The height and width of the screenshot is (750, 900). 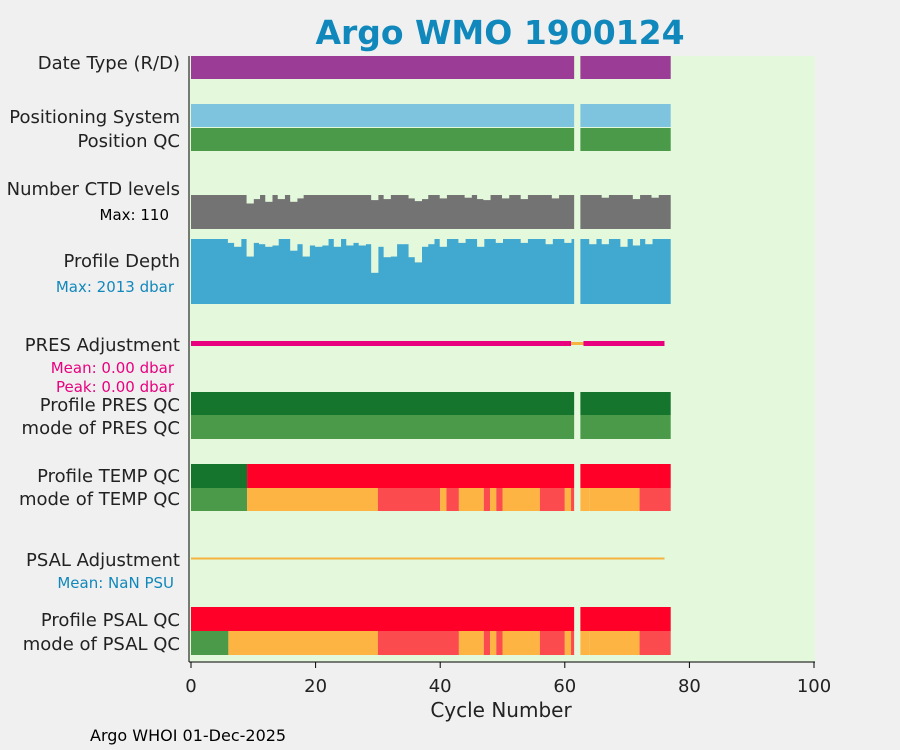 I want to click on label-psal-adjustment: PSAL Adjustment, so click(x=103, y=560).